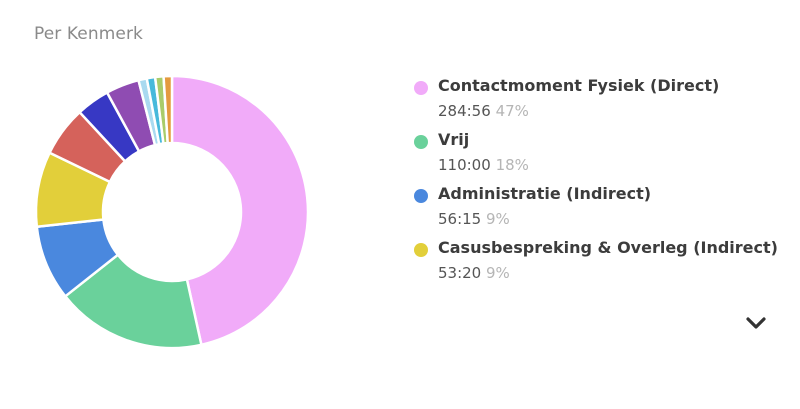 The height and width of the screenshot is (409, 800). I want to click on legend-item: Administratie (Indirect) 56:15 9%, so click(604, 211).